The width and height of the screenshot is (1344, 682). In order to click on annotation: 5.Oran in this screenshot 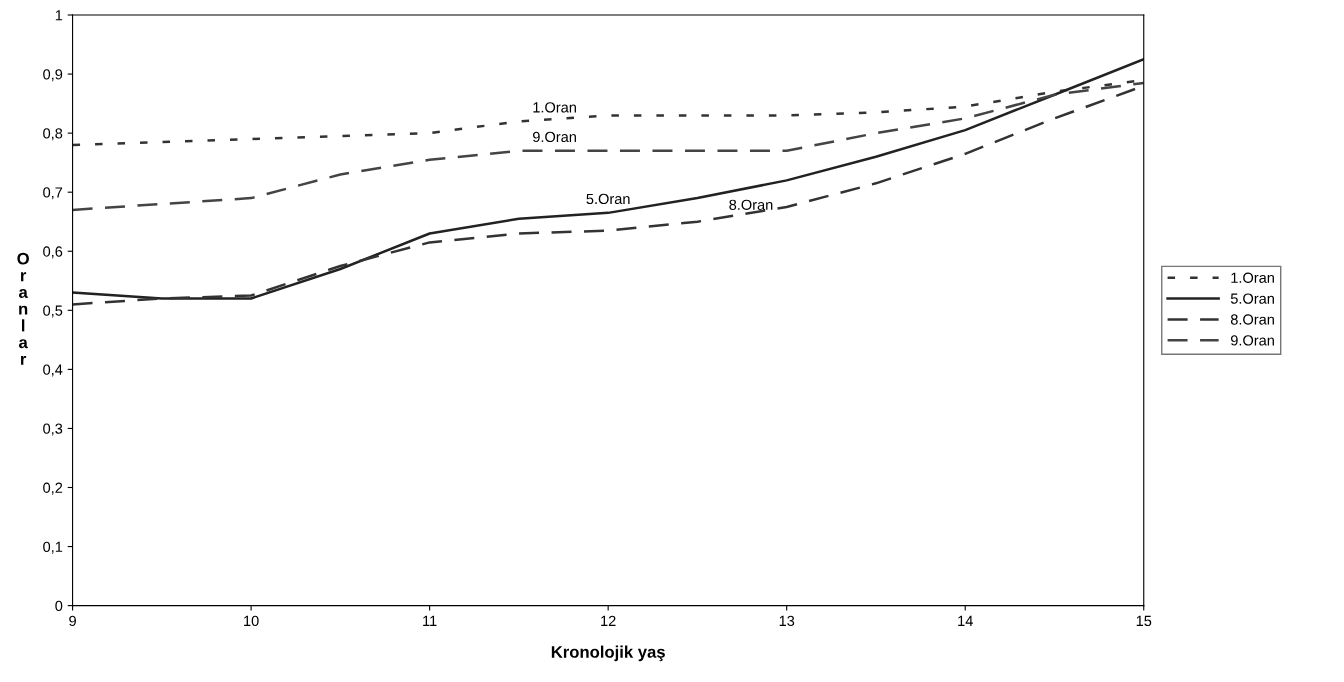, I will do `click(608, 199)`.